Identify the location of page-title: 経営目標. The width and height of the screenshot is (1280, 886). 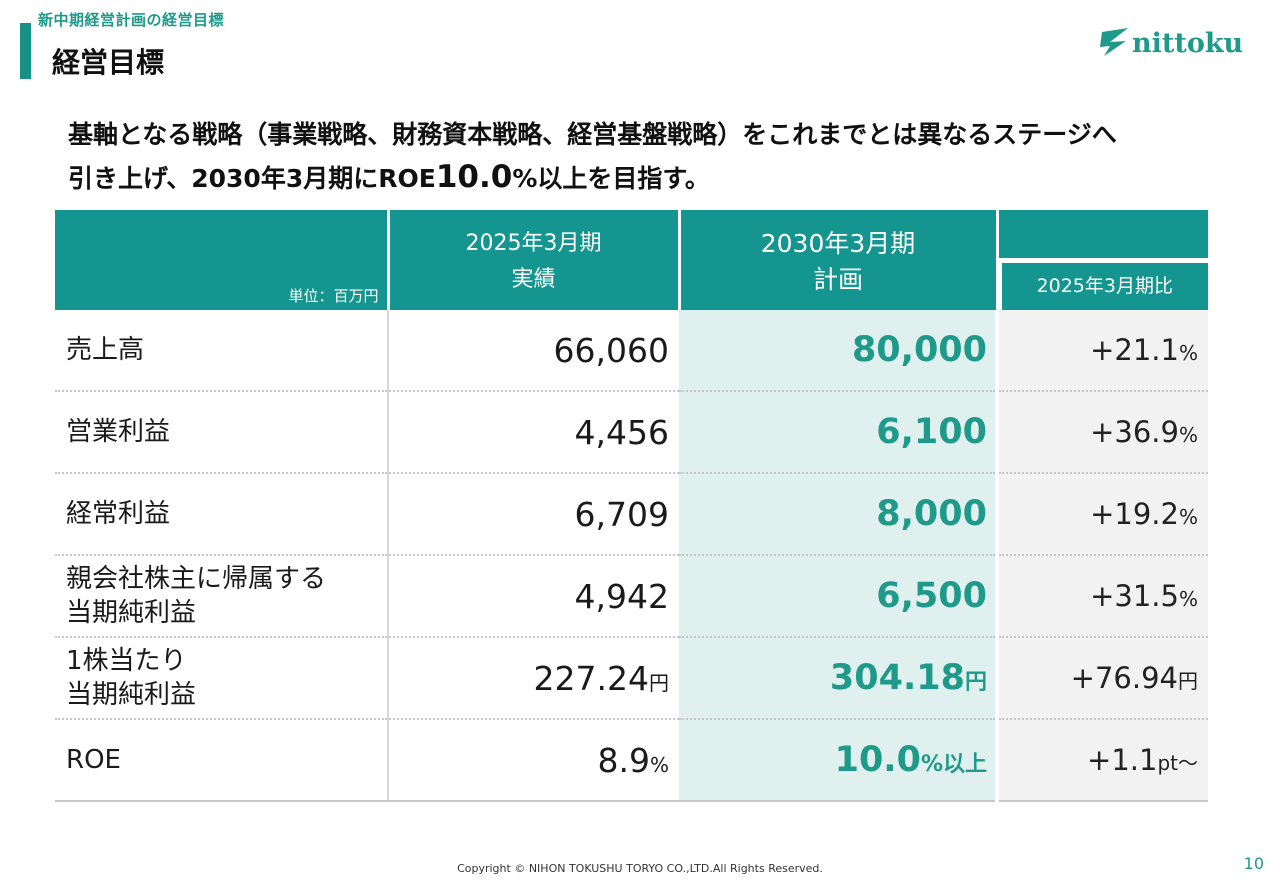
(108, 62).